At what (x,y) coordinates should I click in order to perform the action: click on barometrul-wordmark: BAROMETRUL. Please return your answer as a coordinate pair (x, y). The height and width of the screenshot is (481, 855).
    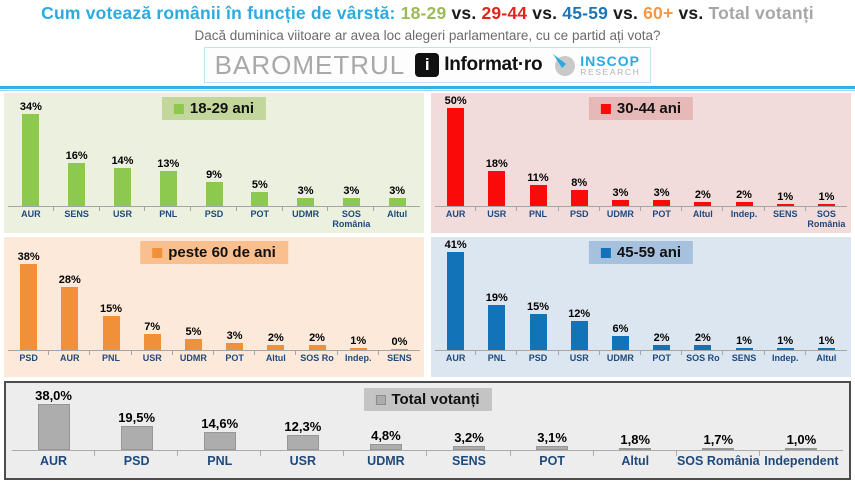
    Looking at the image, I should click on (310, 64).